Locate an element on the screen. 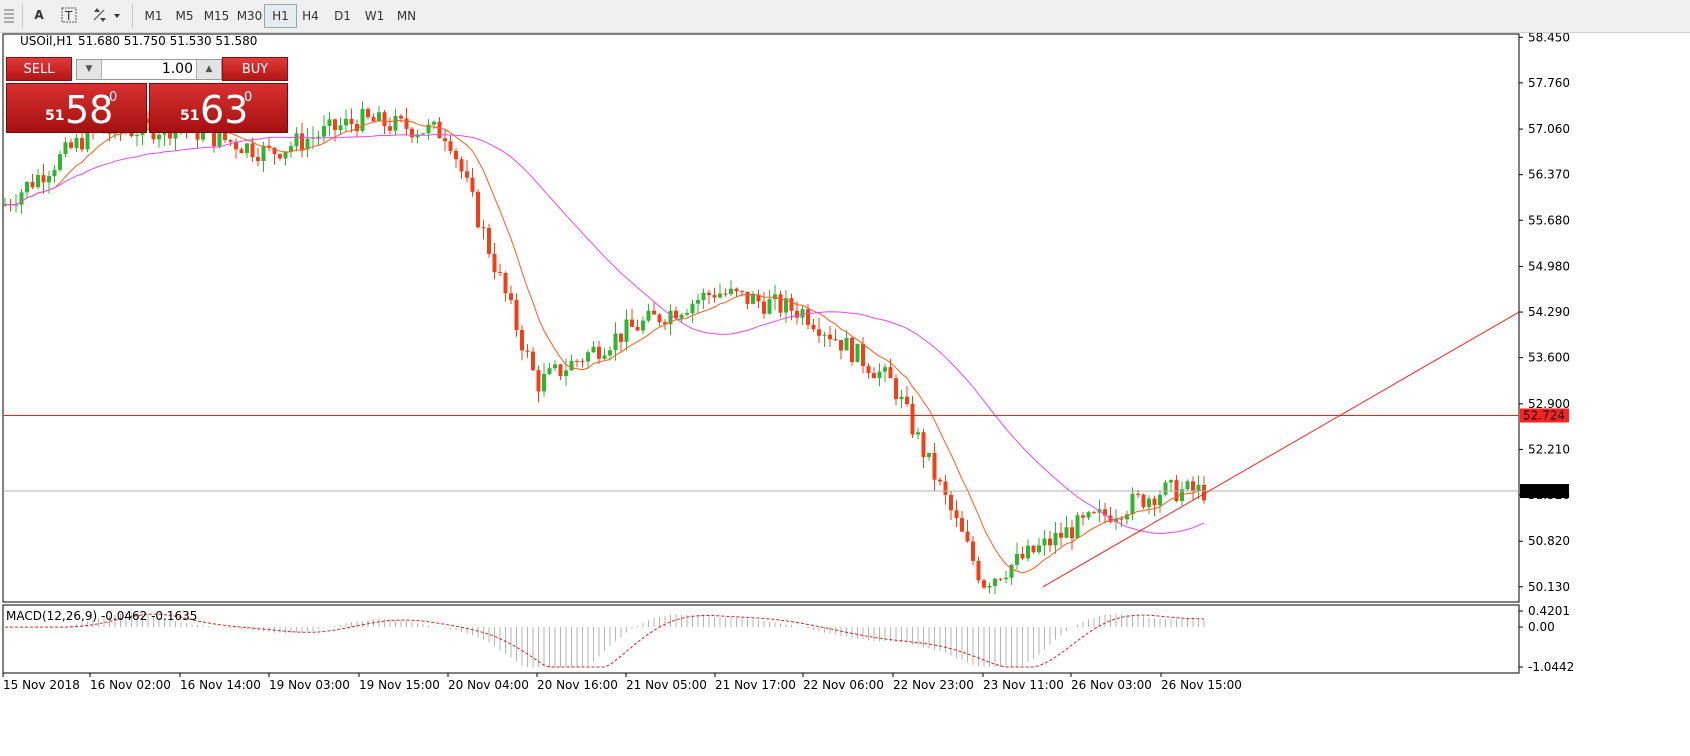 The height and width of the screenshot is (756, 1690). timeframe-m30-button: M30 is located at coordinates (249, 16).